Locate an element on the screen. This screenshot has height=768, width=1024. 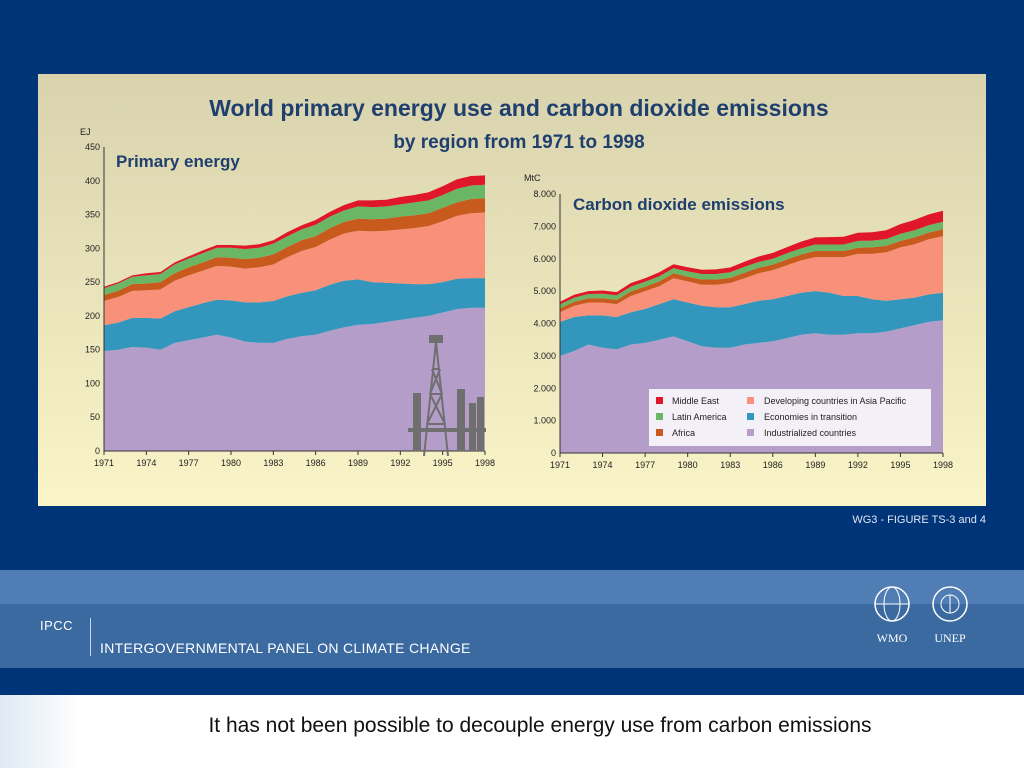
primary-energy-y-tick-label: 50 is located at coordinates (95, 417).